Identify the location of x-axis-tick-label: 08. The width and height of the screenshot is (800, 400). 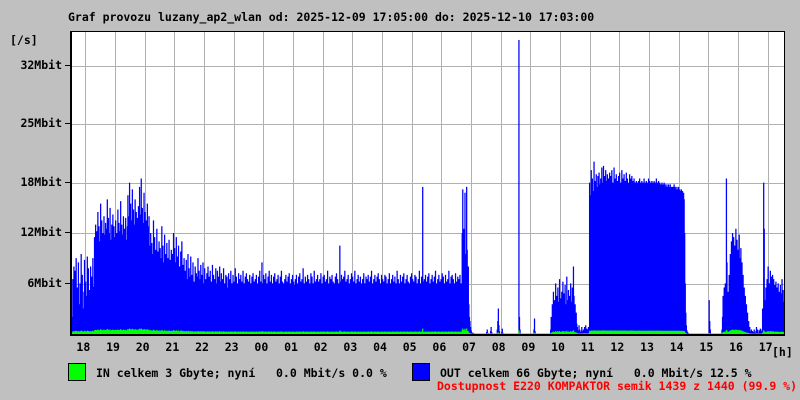
(498, 347).